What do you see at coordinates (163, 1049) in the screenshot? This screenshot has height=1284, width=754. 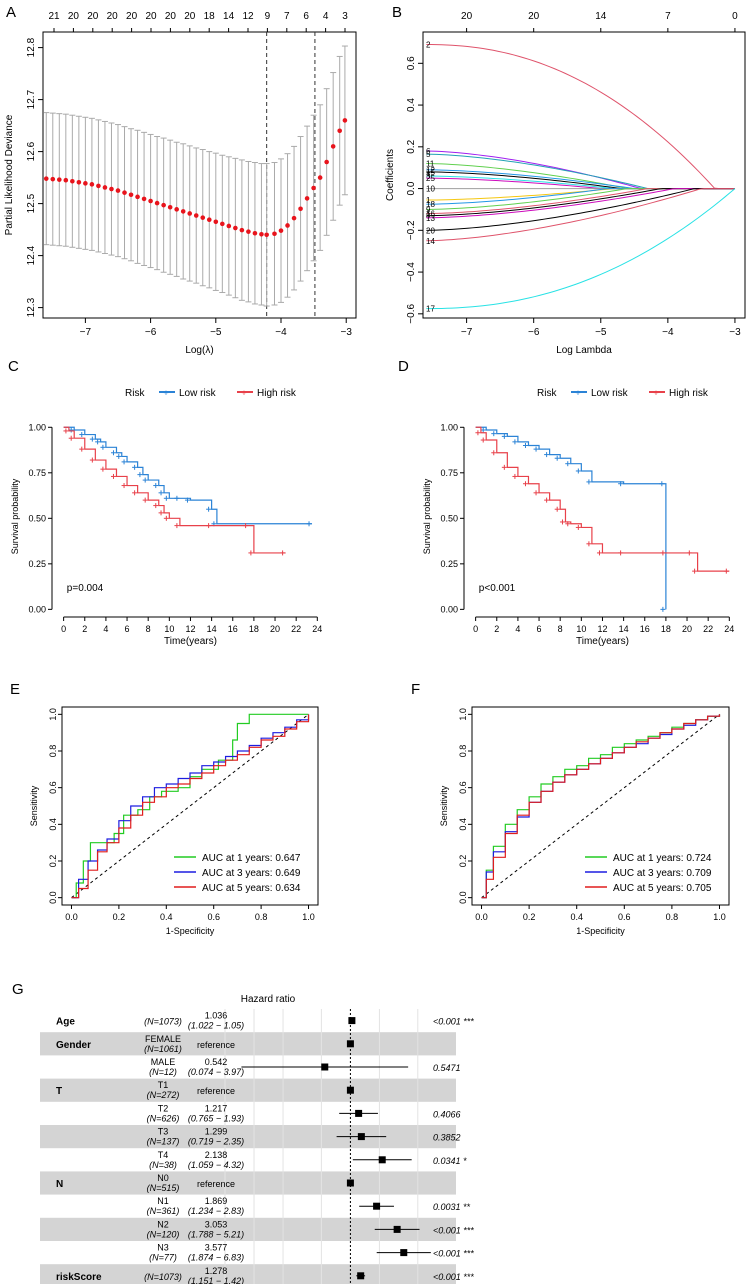 I see `forest-n: (N=1061)` at bounding box center [163, 1049].